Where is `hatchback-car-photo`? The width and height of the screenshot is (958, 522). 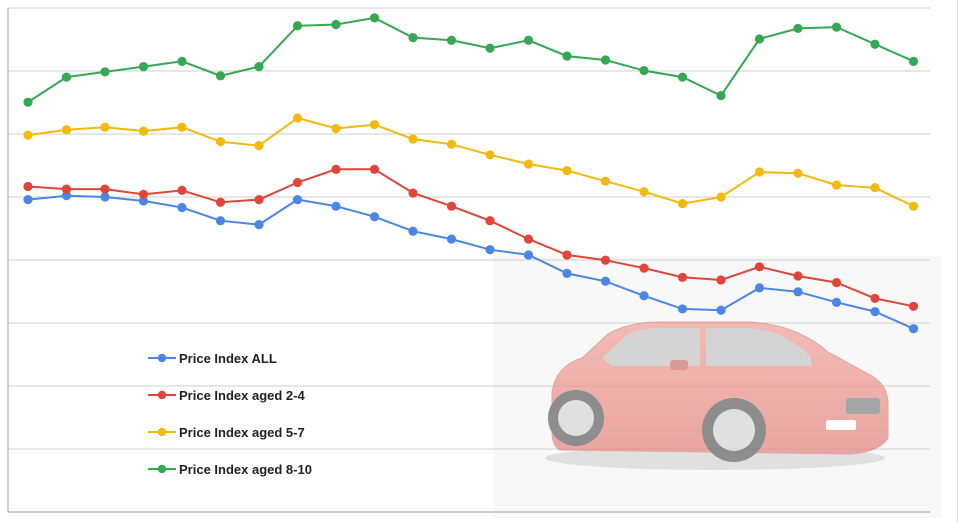
hatchback-car-photo is located at coordinates (717, 395).